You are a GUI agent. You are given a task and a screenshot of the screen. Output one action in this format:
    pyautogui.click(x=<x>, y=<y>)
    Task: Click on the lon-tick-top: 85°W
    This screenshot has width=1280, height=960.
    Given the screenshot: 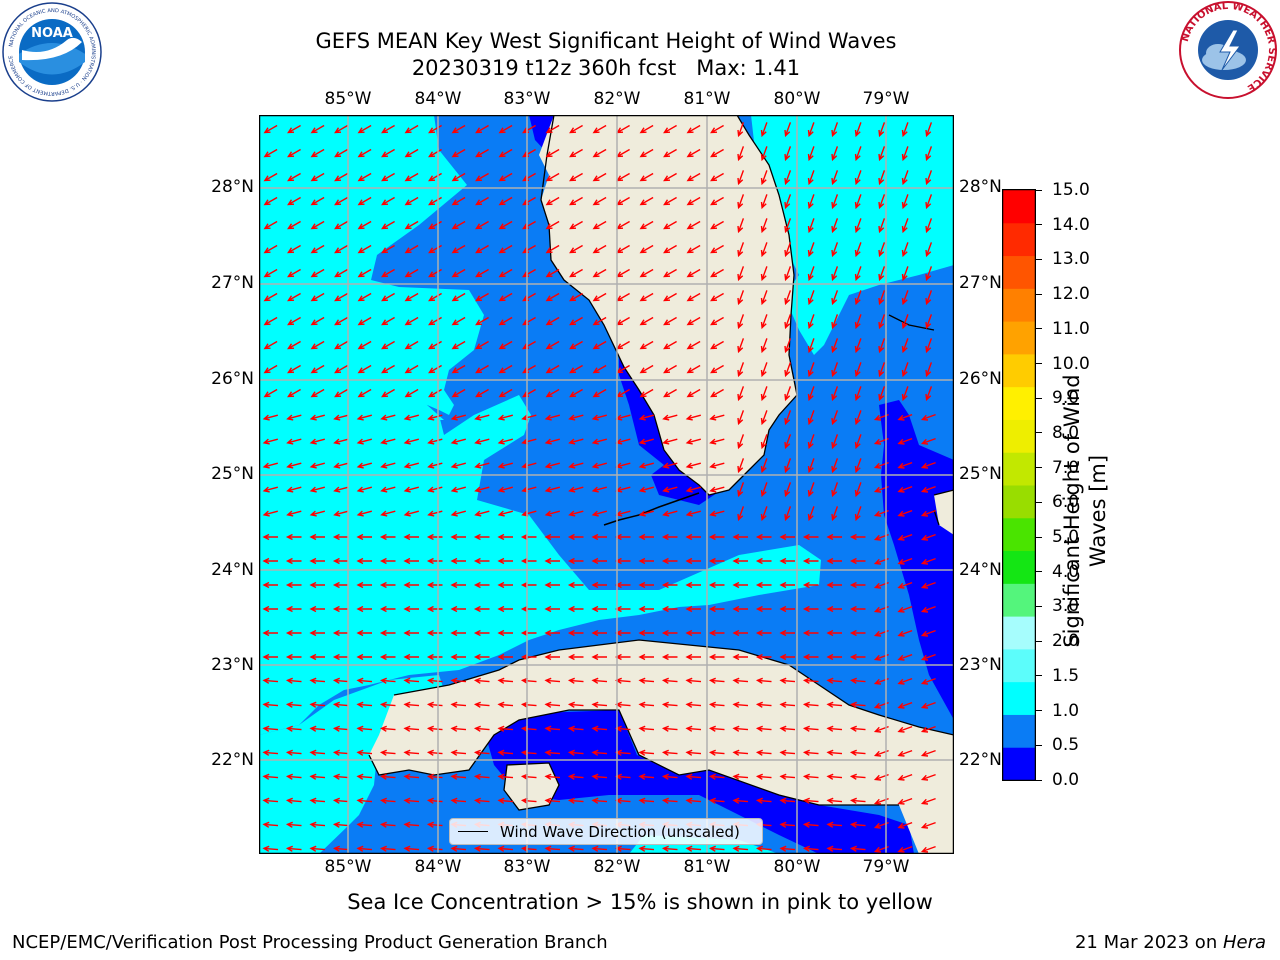 What is the action you would take?
    pyautogui.click(x=348, y=99)
    